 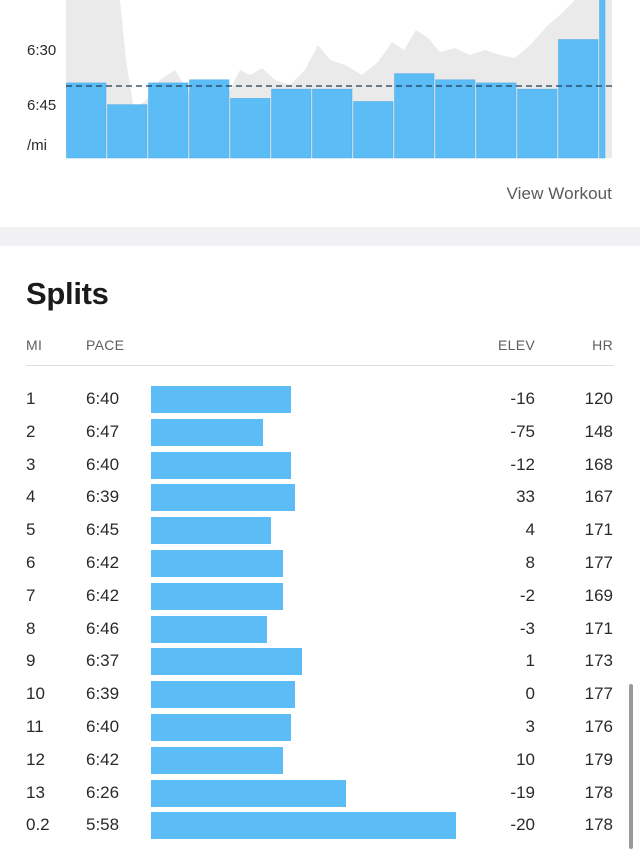 I want to click on split-row: 8 6:46 -3 171, so click(x=320, y=629).